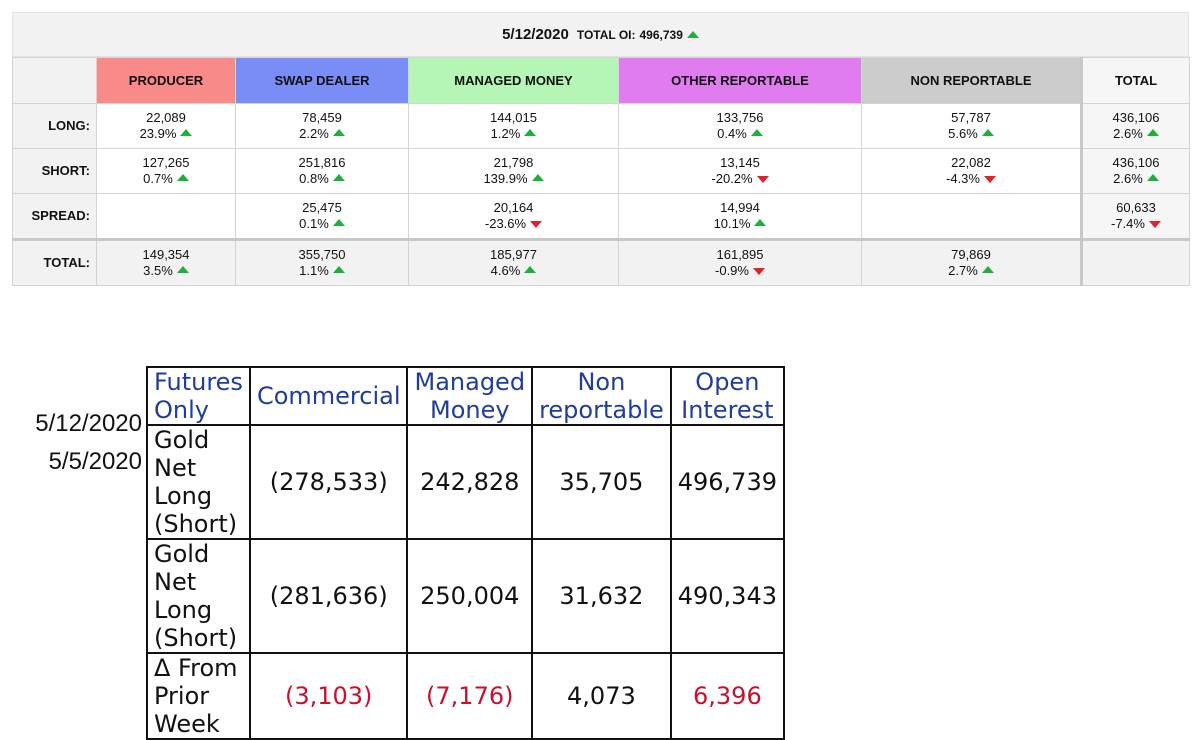  I want to click on summary-row-label: Δ From Prior Week, so click(198, 696).